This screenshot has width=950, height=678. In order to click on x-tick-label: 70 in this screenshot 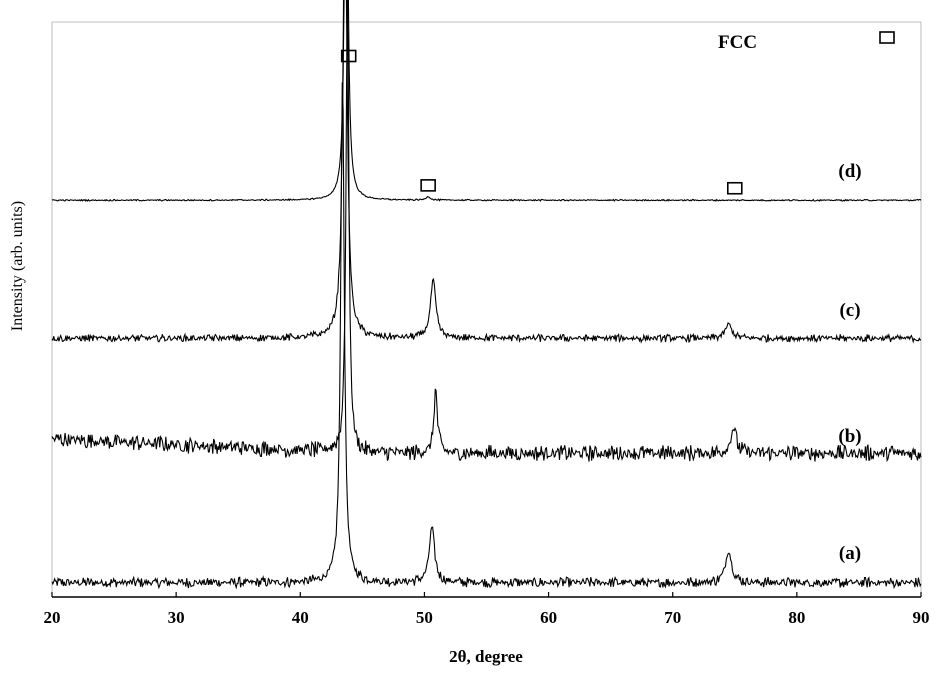, I will do `click(672, 617)`.